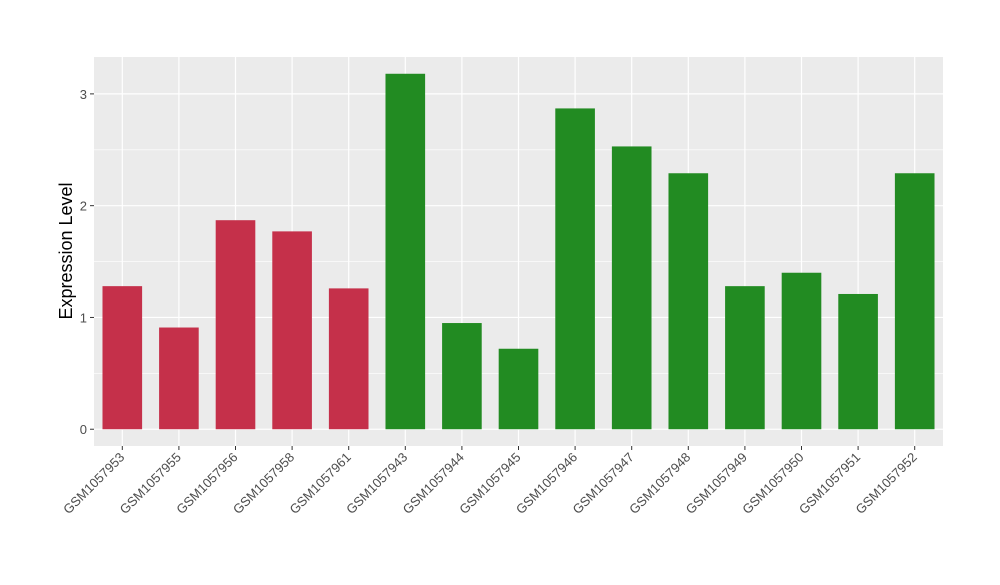 The width and height of the screenshot is (1000, 585). I want to click on bar-GSM1057948, so click(688, 301).